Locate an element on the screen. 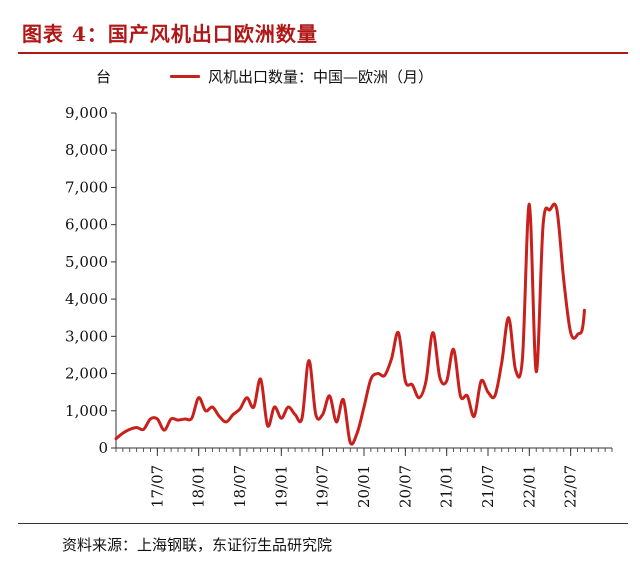 Image resolution: width=640 pixels, height=579 pixels. chart-title: 图表 4：国产风机出口欧洲数量 is located at coordinates (170, 34).